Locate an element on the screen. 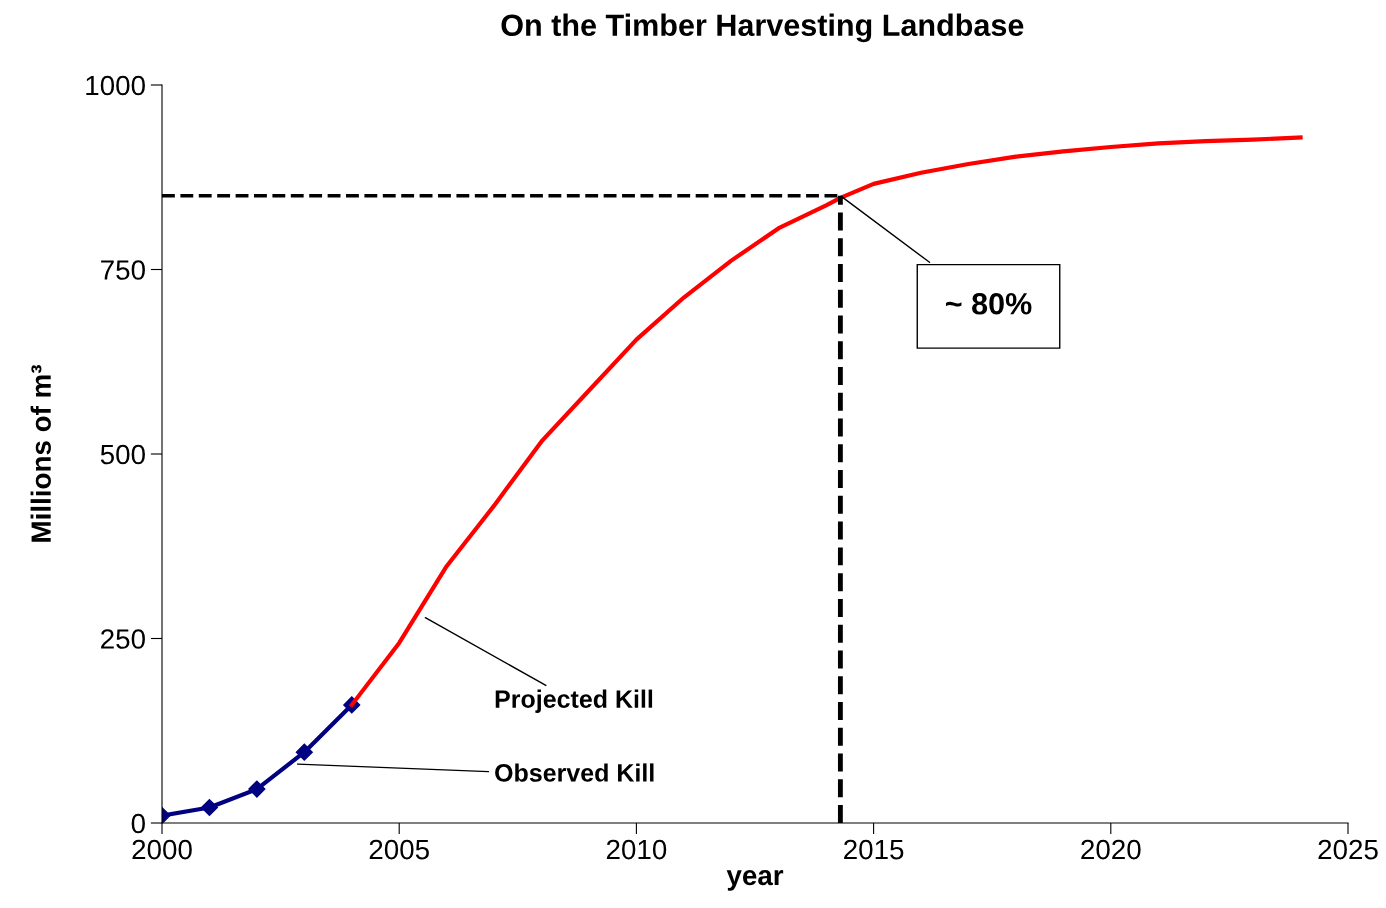 Image resolution: width=1386 pixels, height=908 pixels. annotation: ~ 80% is located at coordinates (988, 303).